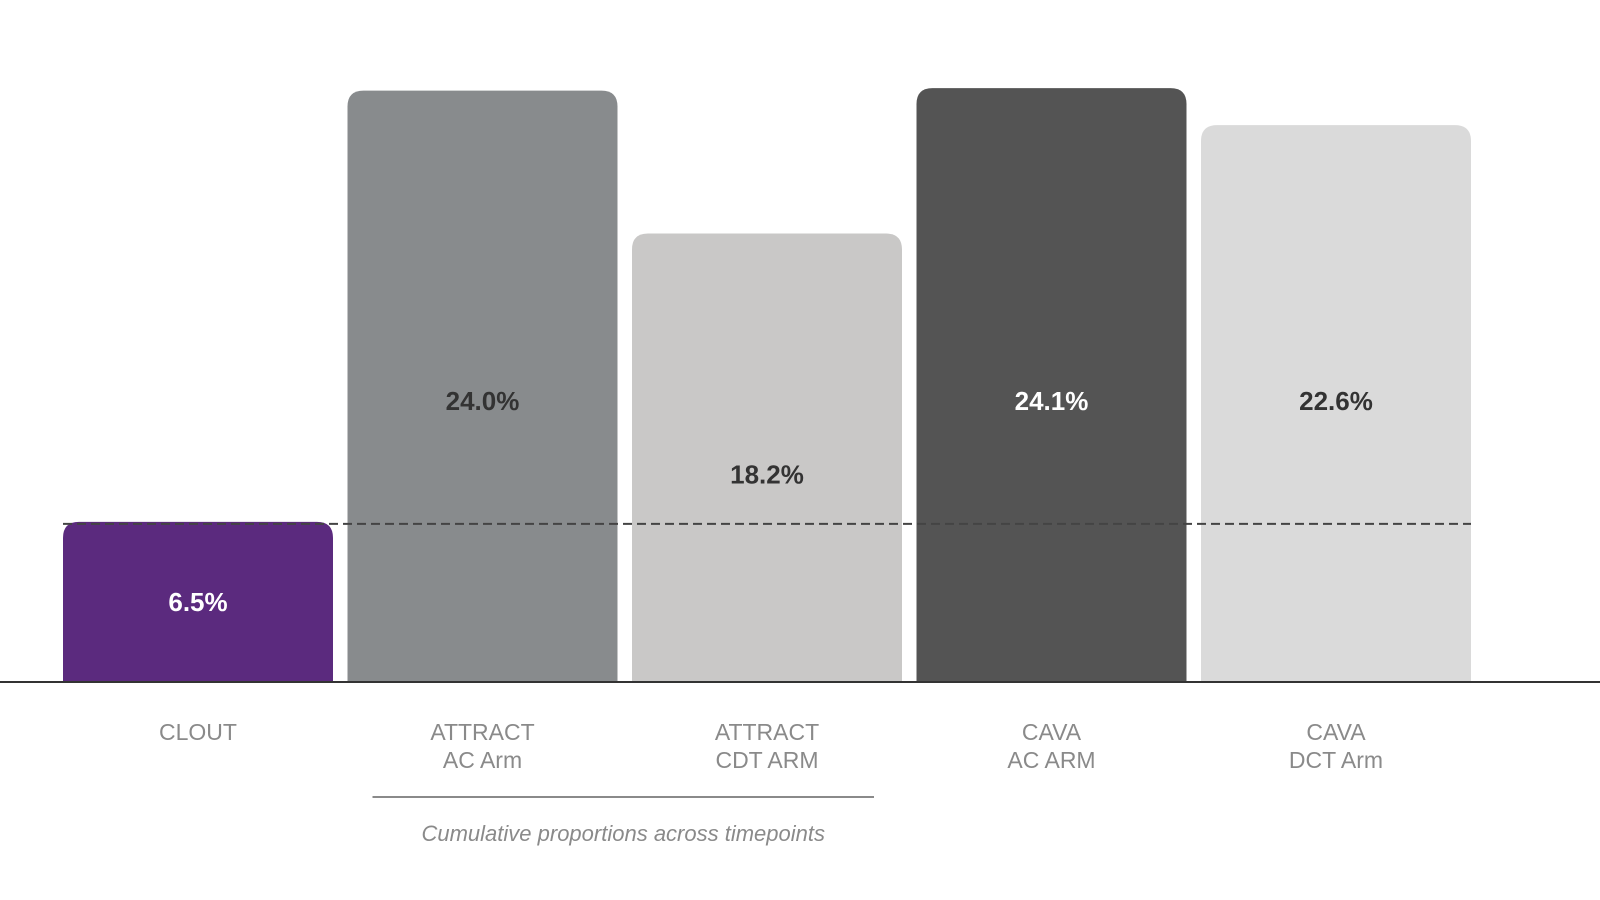  Describe the element at coordinates (198, 732) in the screenshot. I see `category-label-0: CLOUT` at that location.